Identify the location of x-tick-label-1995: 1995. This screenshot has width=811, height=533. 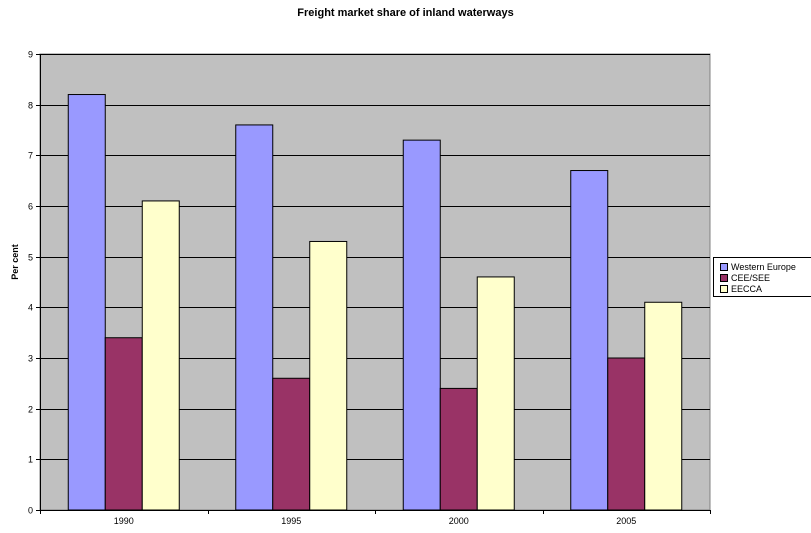
(291, 521).